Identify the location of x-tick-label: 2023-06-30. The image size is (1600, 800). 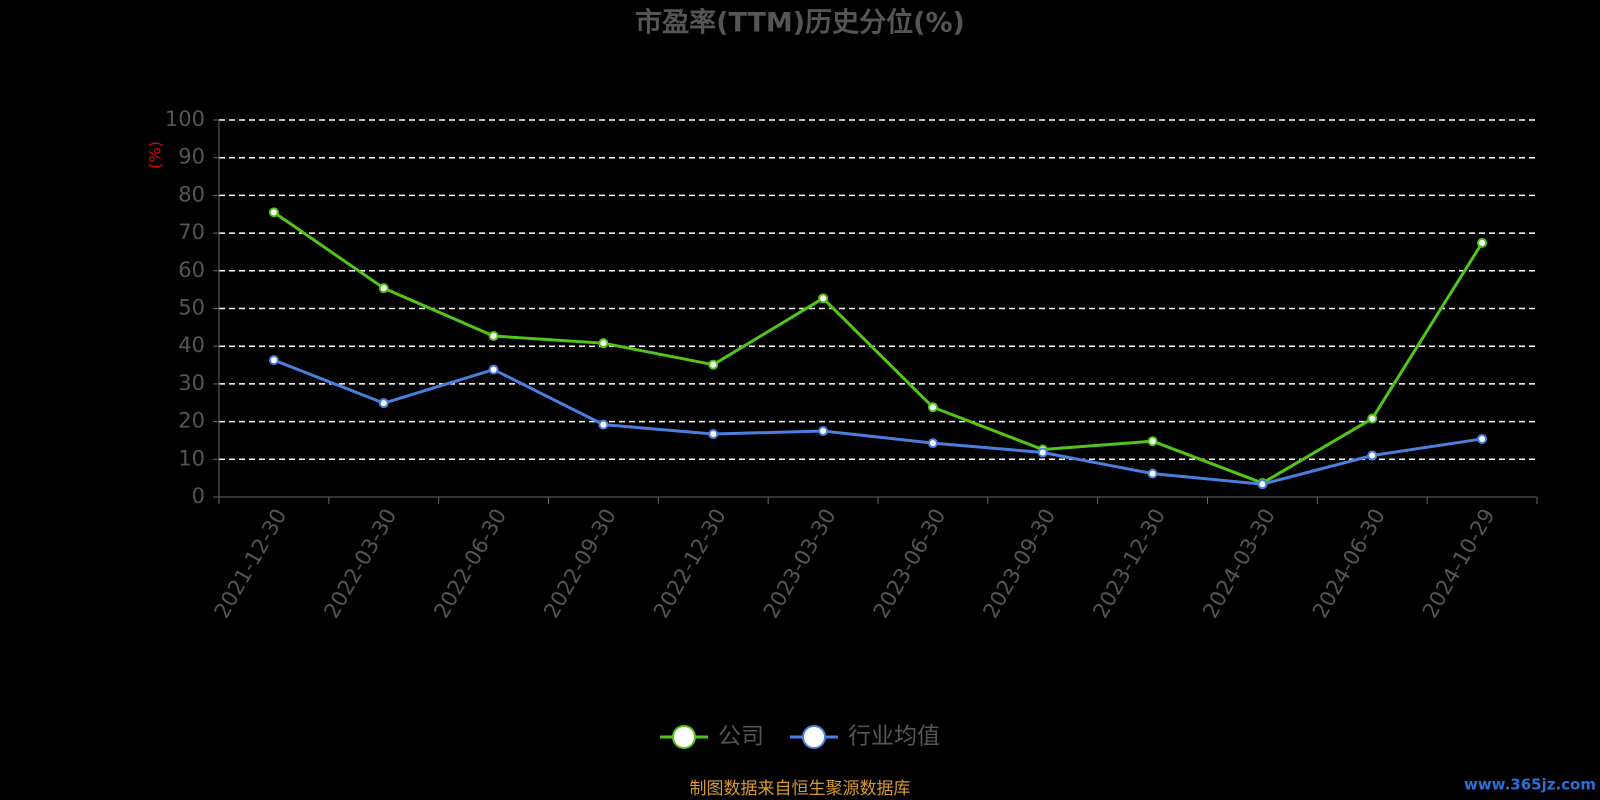
(910, 564).